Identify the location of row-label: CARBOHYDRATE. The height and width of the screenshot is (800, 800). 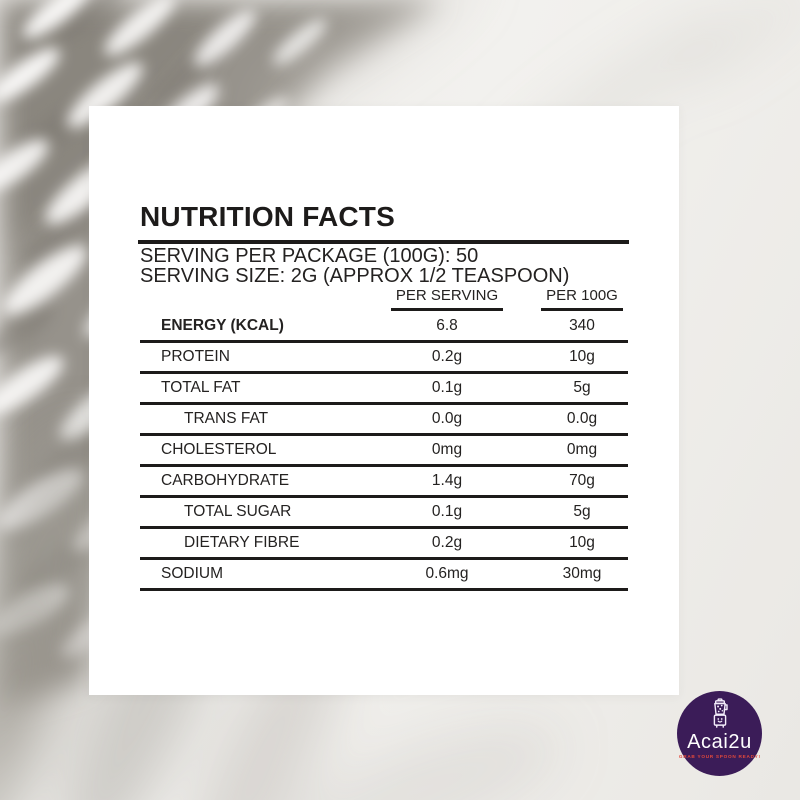
(225, 480).